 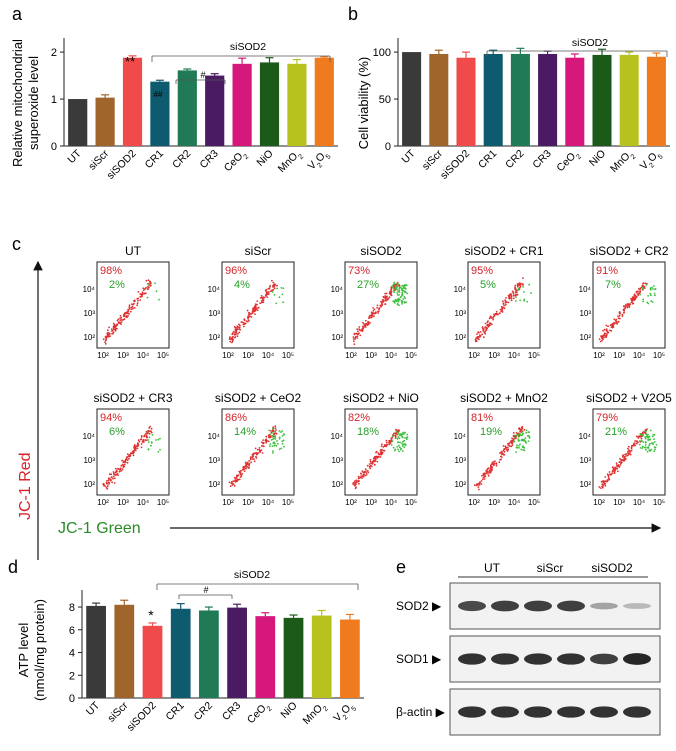 I want to click on green-percent: 21%, so click(x=616, y=432).